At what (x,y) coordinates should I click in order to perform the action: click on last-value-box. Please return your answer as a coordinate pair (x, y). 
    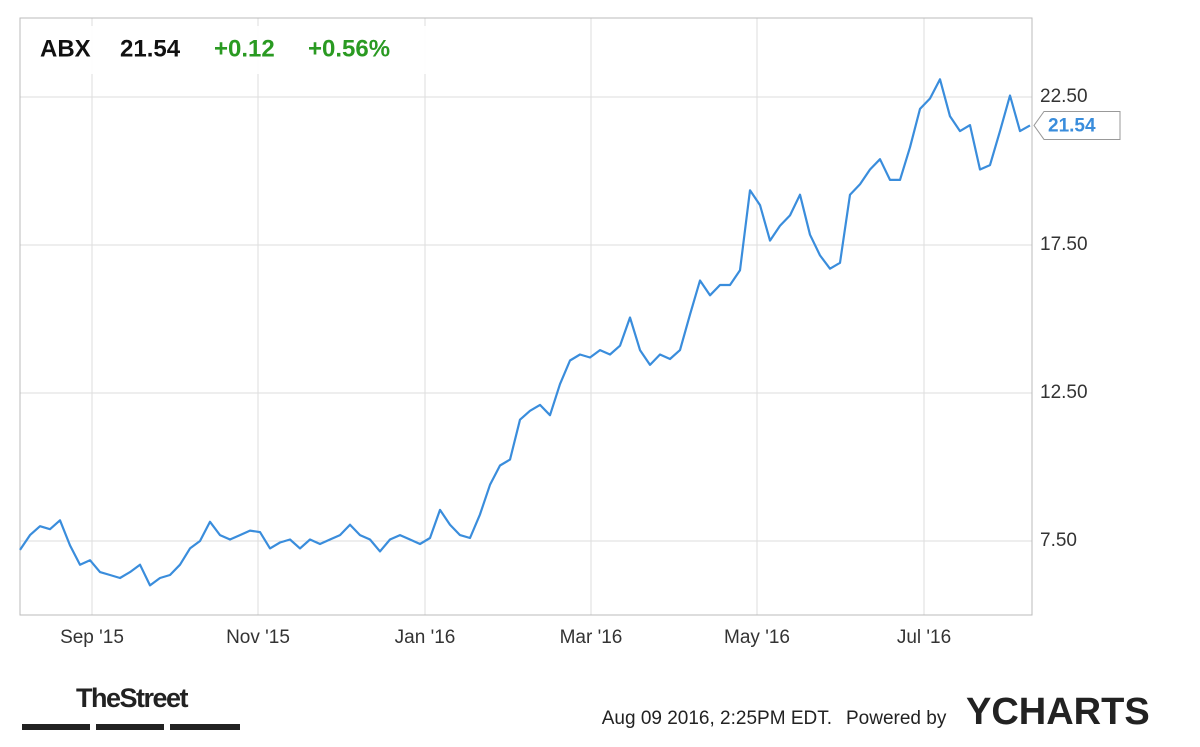
    Looking at the image, I should click on (1077, 125).